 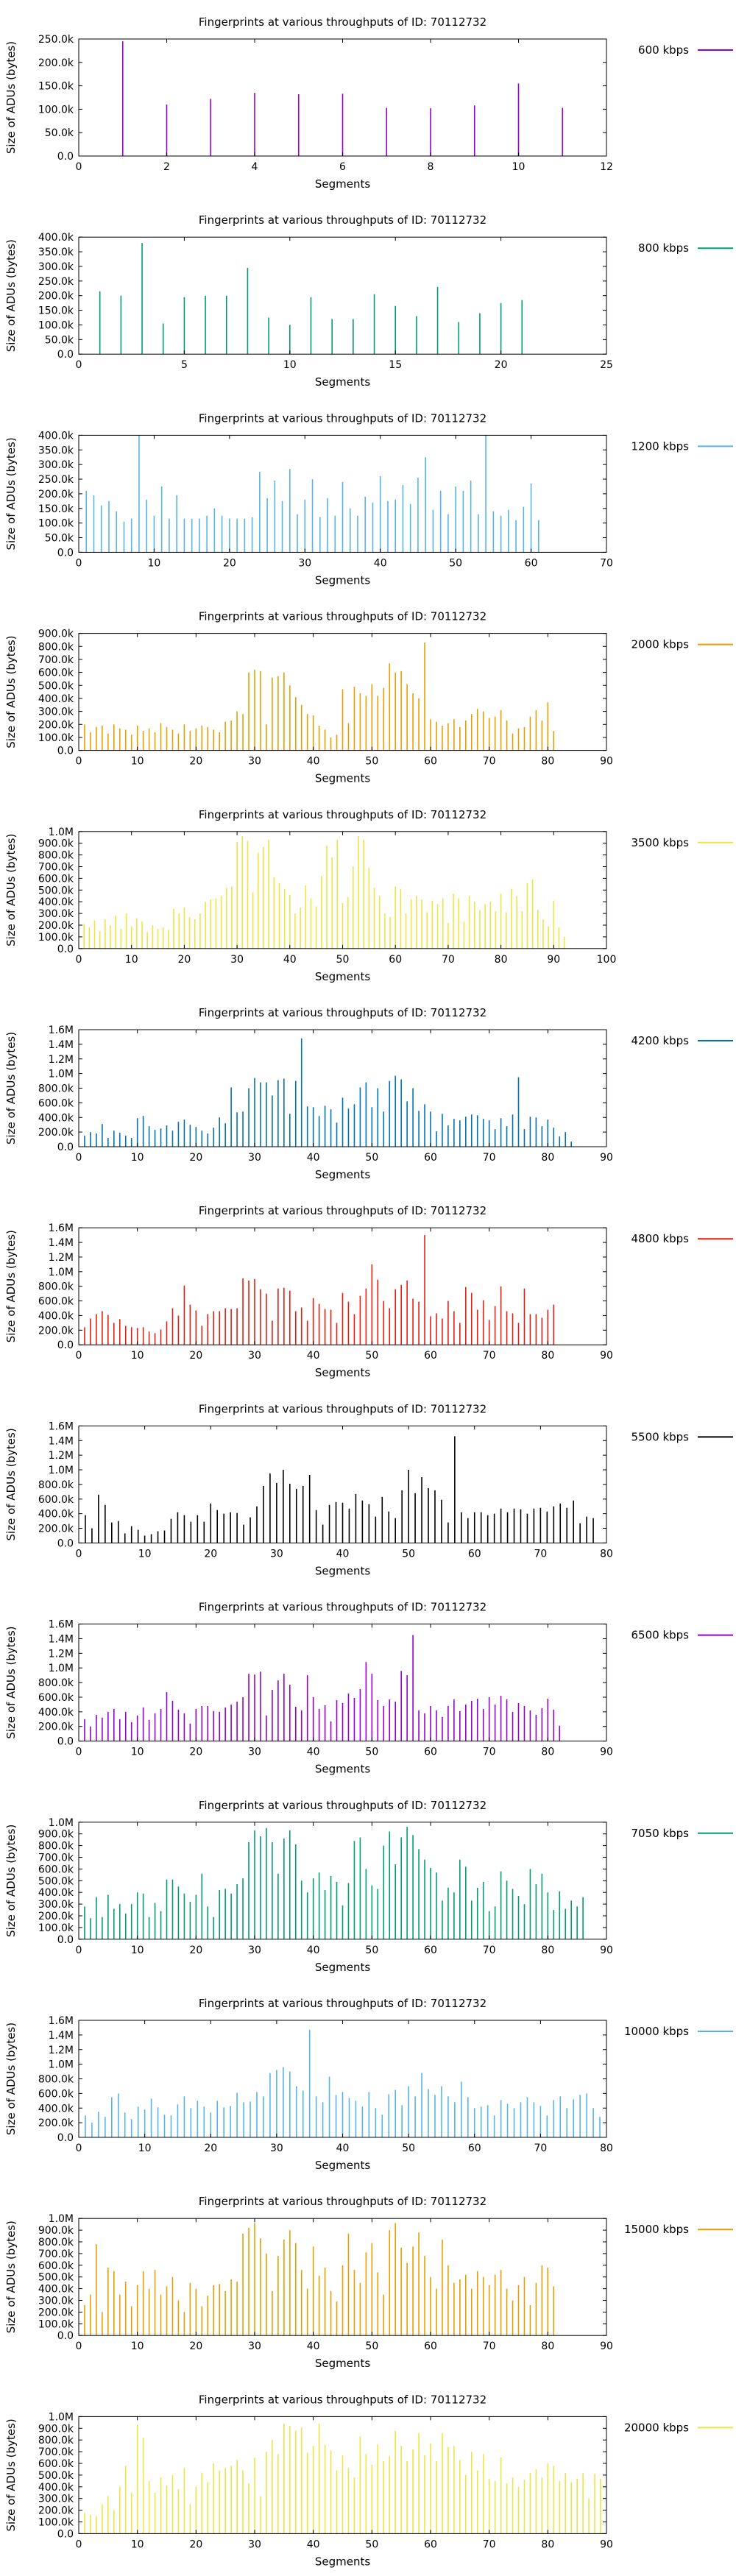 What do you see at coordinates (431, 2544) in the screenshot?
I see `x-tick-label: 60` at bounding box center [431, 2544].